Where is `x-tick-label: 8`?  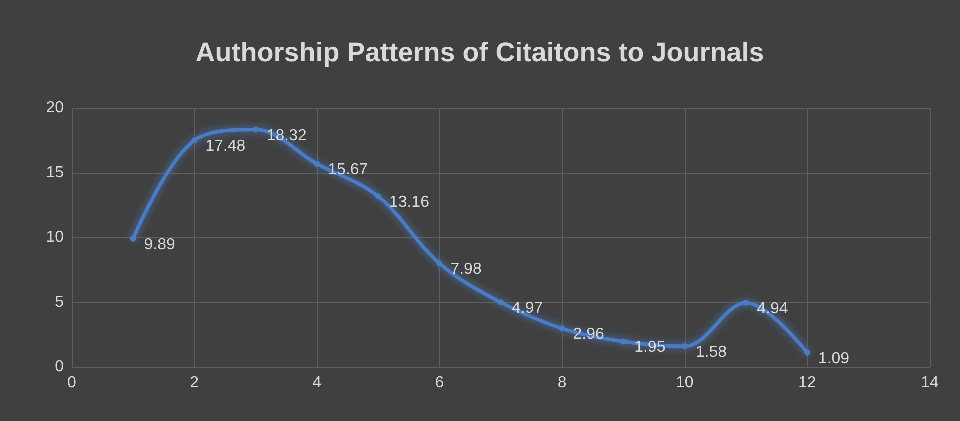 x-tick-label: 8 is located at coordinates (562, 383).